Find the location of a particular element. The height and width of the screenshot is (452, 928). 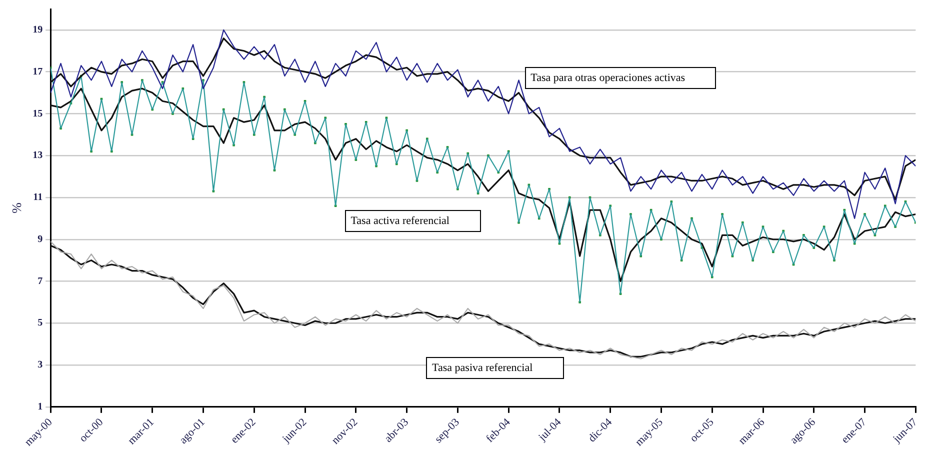

y-tick-label: 9 is located at coordinates (40, 239).